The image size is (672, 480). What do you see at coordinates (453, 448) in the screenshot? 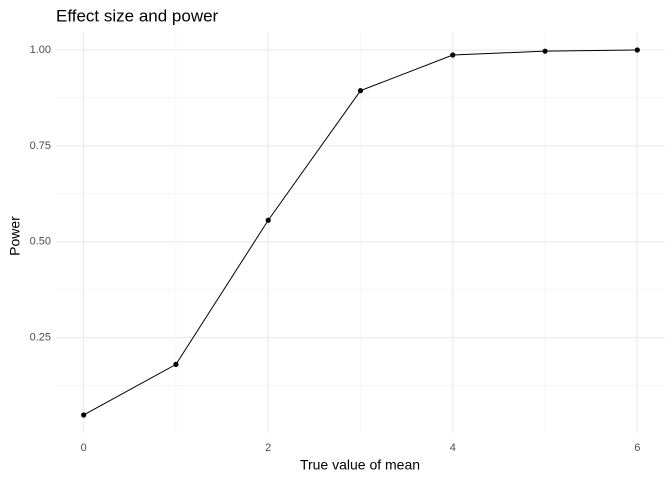
I see `x-tick-label: 4` at bounding box center [453, 448].